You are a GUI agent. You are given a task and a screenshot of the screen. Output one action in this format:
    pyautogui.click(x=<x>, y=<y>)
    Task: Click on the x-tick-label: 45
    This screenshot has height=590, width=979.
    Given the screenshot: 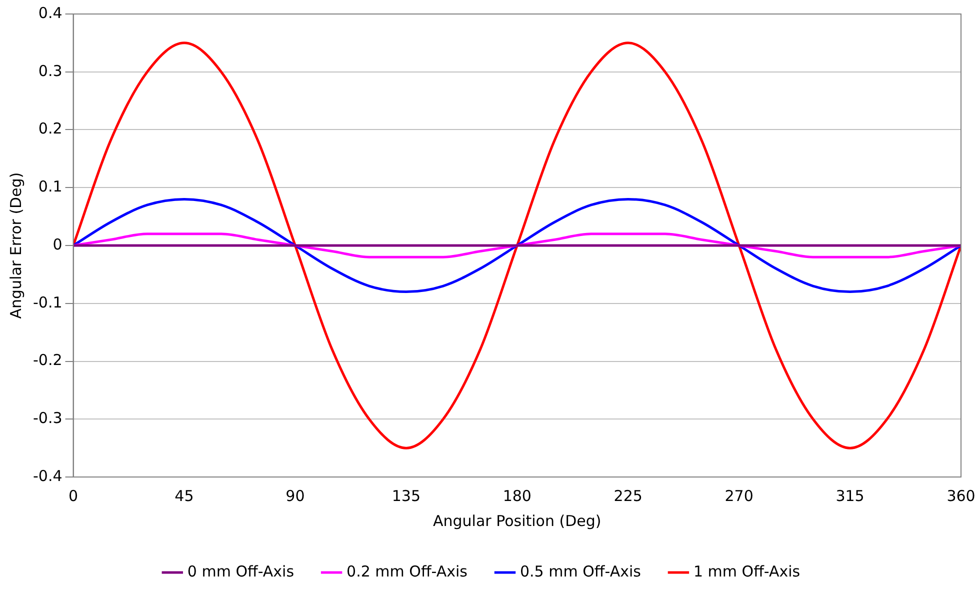 What is the action you would take?
    pyautogui.click(x=184, y=495)
    